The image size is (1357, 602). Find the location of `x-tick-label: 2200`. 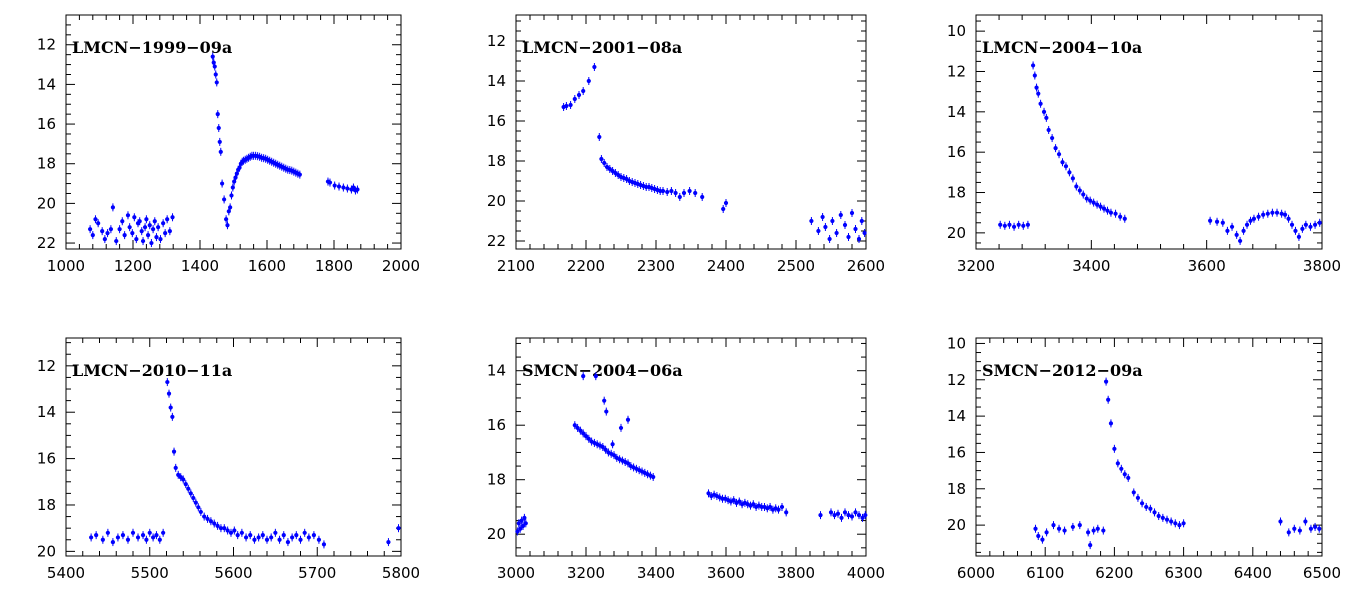

x-tick-label: 2200 is located at coordinates (586, 266).